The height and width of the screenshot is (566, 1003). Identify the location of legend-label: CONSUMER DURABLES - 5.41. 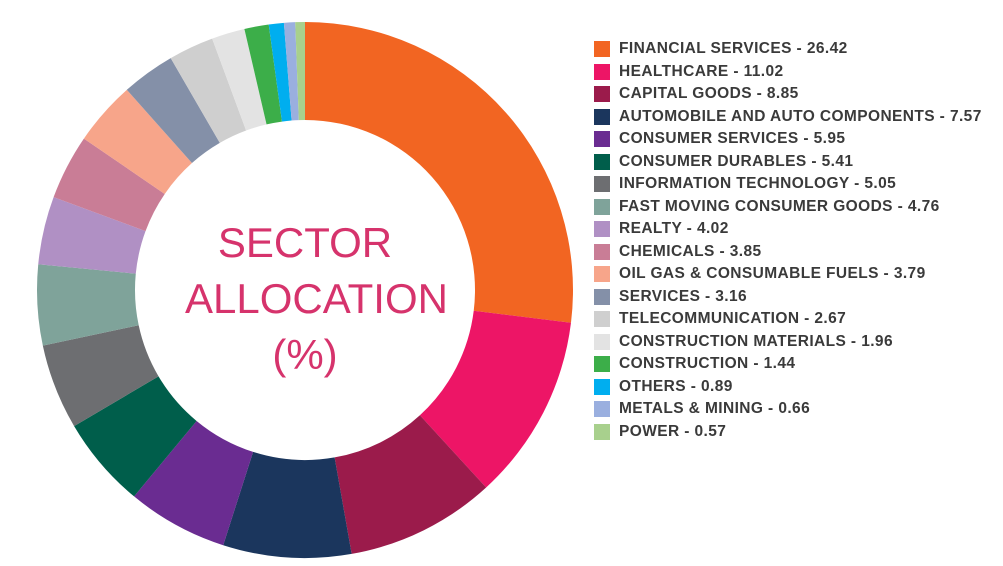
(736, 161).